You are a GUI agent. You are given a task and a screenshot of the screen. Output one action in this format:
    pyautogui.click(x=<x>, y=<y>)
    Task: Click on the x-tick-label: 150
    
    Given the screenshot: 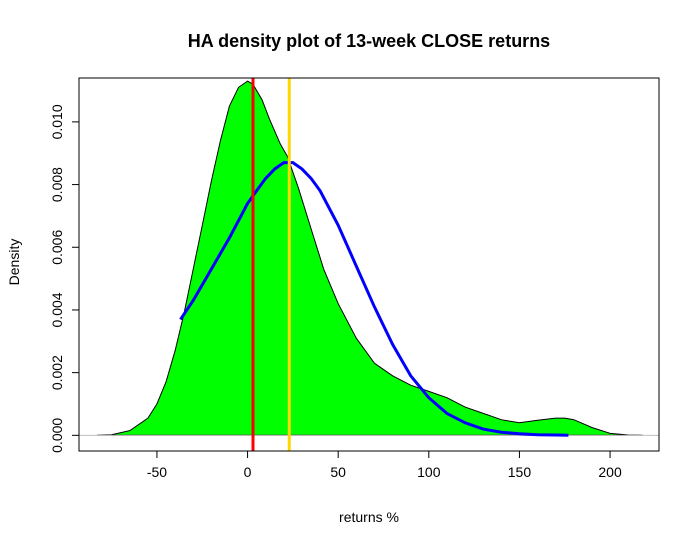 What is the action you would take?
    pyautogui.click(x=520, y=472)
    